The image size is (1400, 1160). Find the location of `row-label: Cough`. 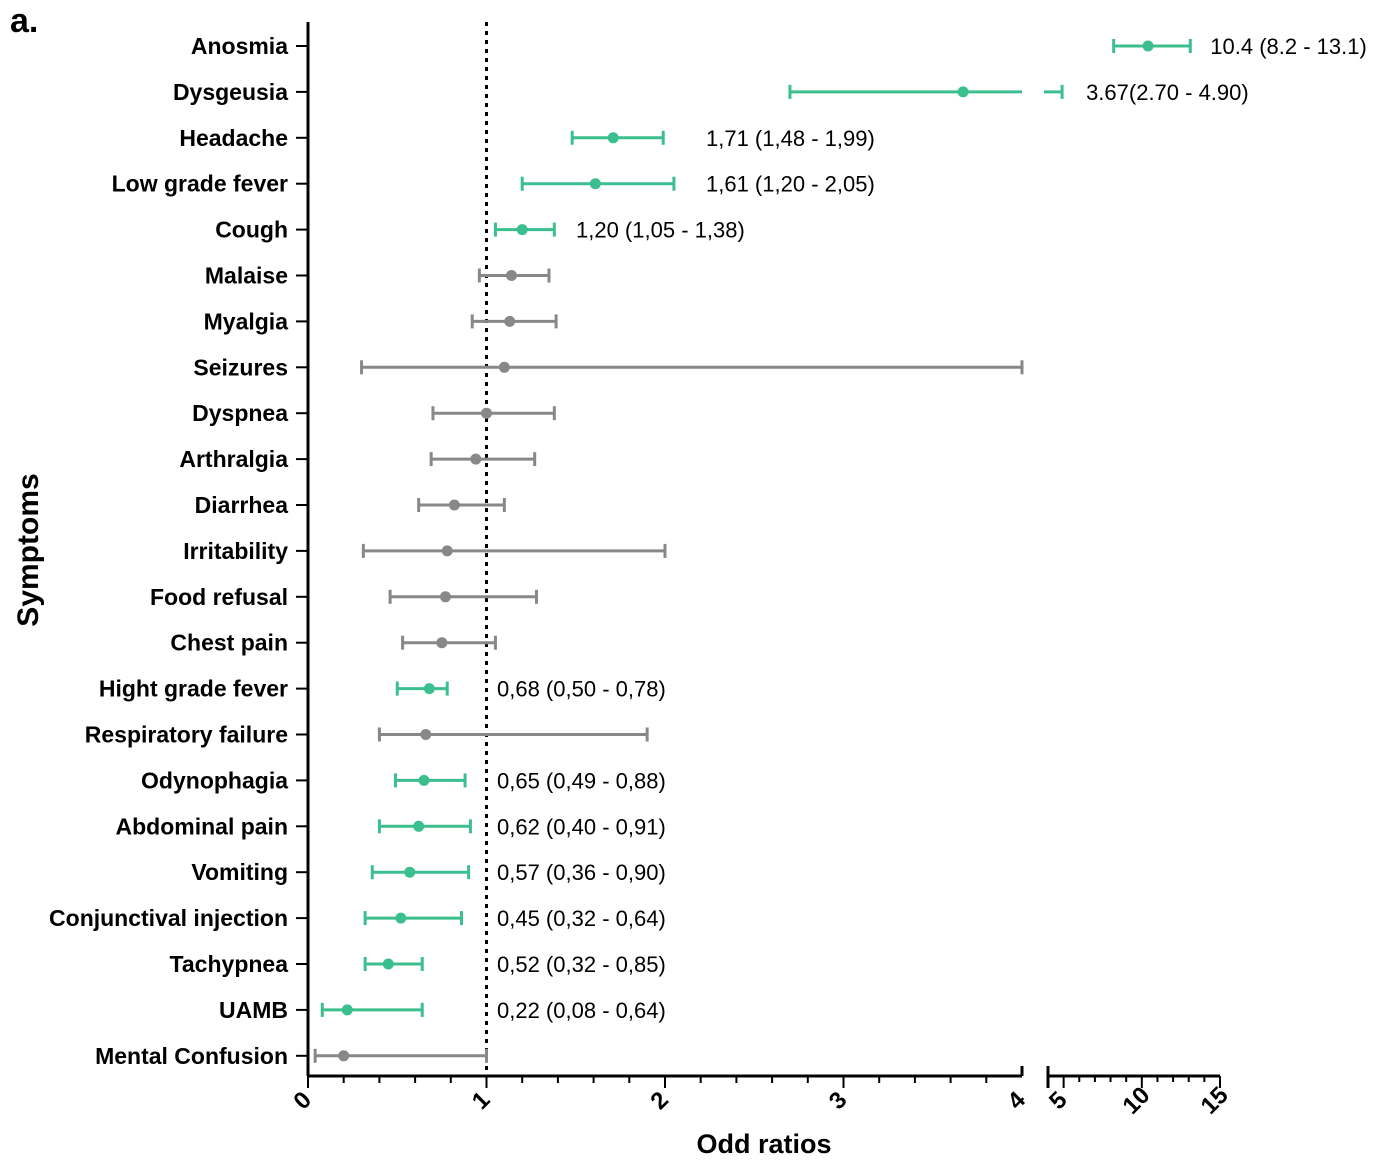

row-label: Cough is located at coordinates (251, 230).